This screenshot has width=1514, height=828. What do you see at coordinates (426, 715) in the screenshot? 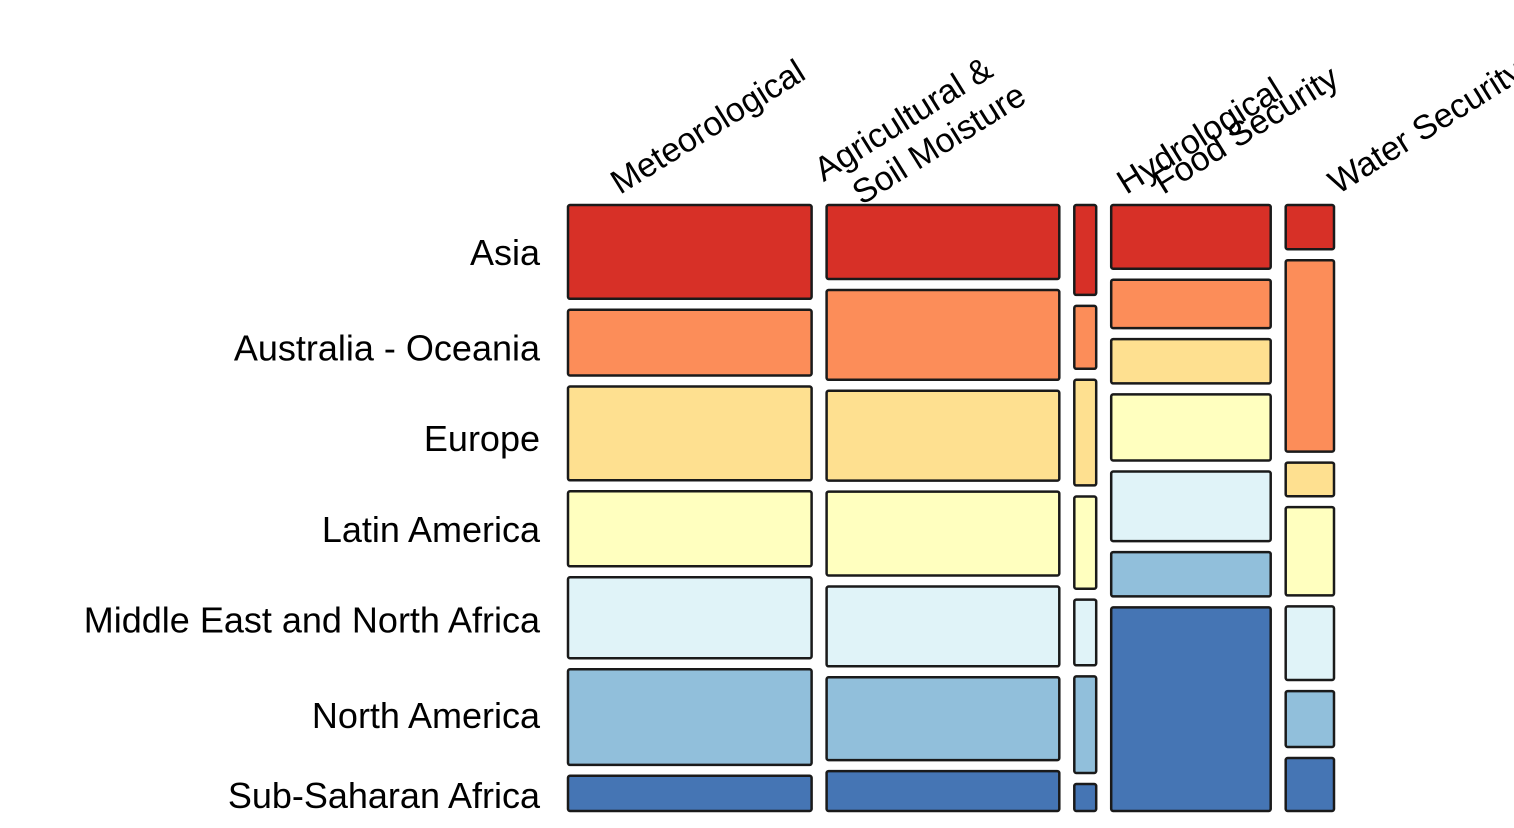
I see `row-label-north-america: North America` at bounding box center [426, 715].